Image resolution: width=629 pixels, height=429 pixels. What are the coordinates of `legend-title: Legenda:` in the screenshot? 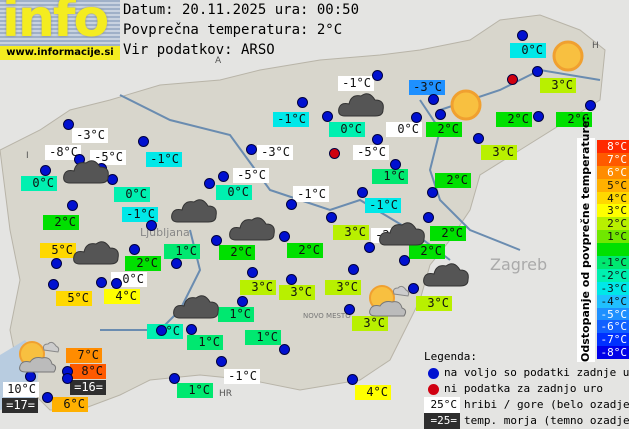 It's located at (450, 356).